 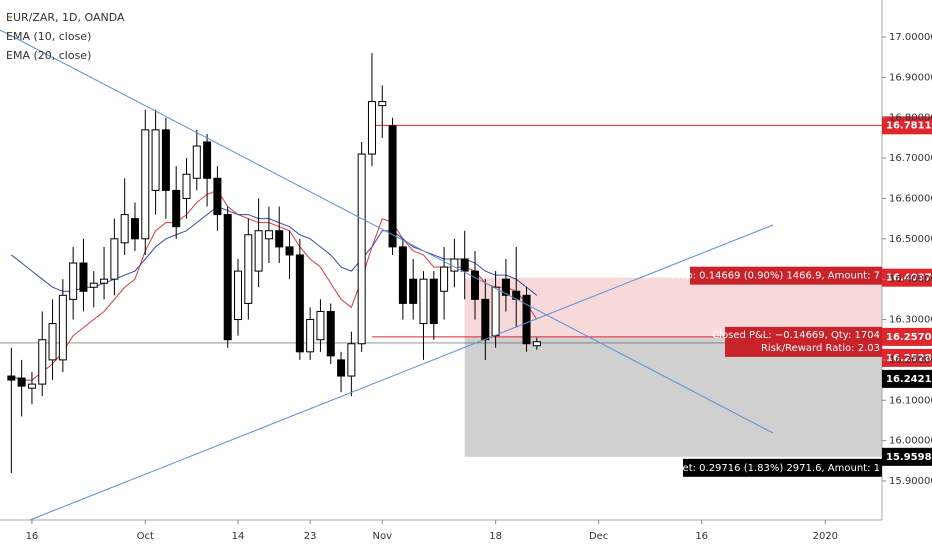 What do you see at coordinates (910, 481) in the screenshot?
I see `y-tick-label: 15.90000` at bounding box center [910, 481].